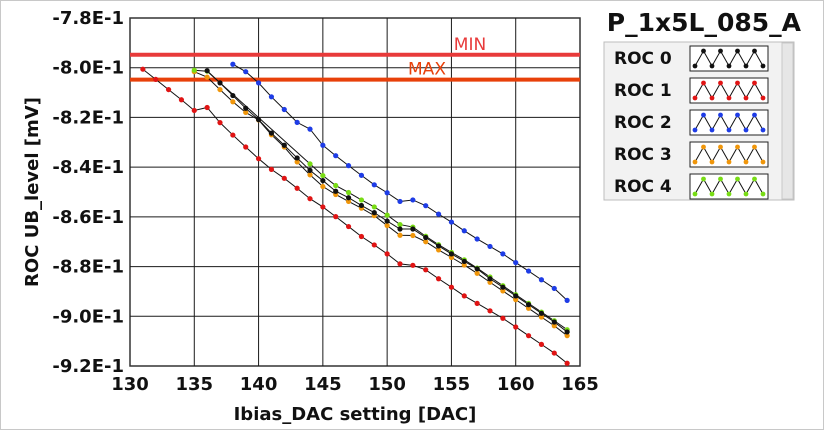 This screenshot has height=430, width=824. What do you see at coordinates (691, 58) in the screenshot?
I see `legend-item-roc-0: ROC 0` at bounding box center [691, 58].